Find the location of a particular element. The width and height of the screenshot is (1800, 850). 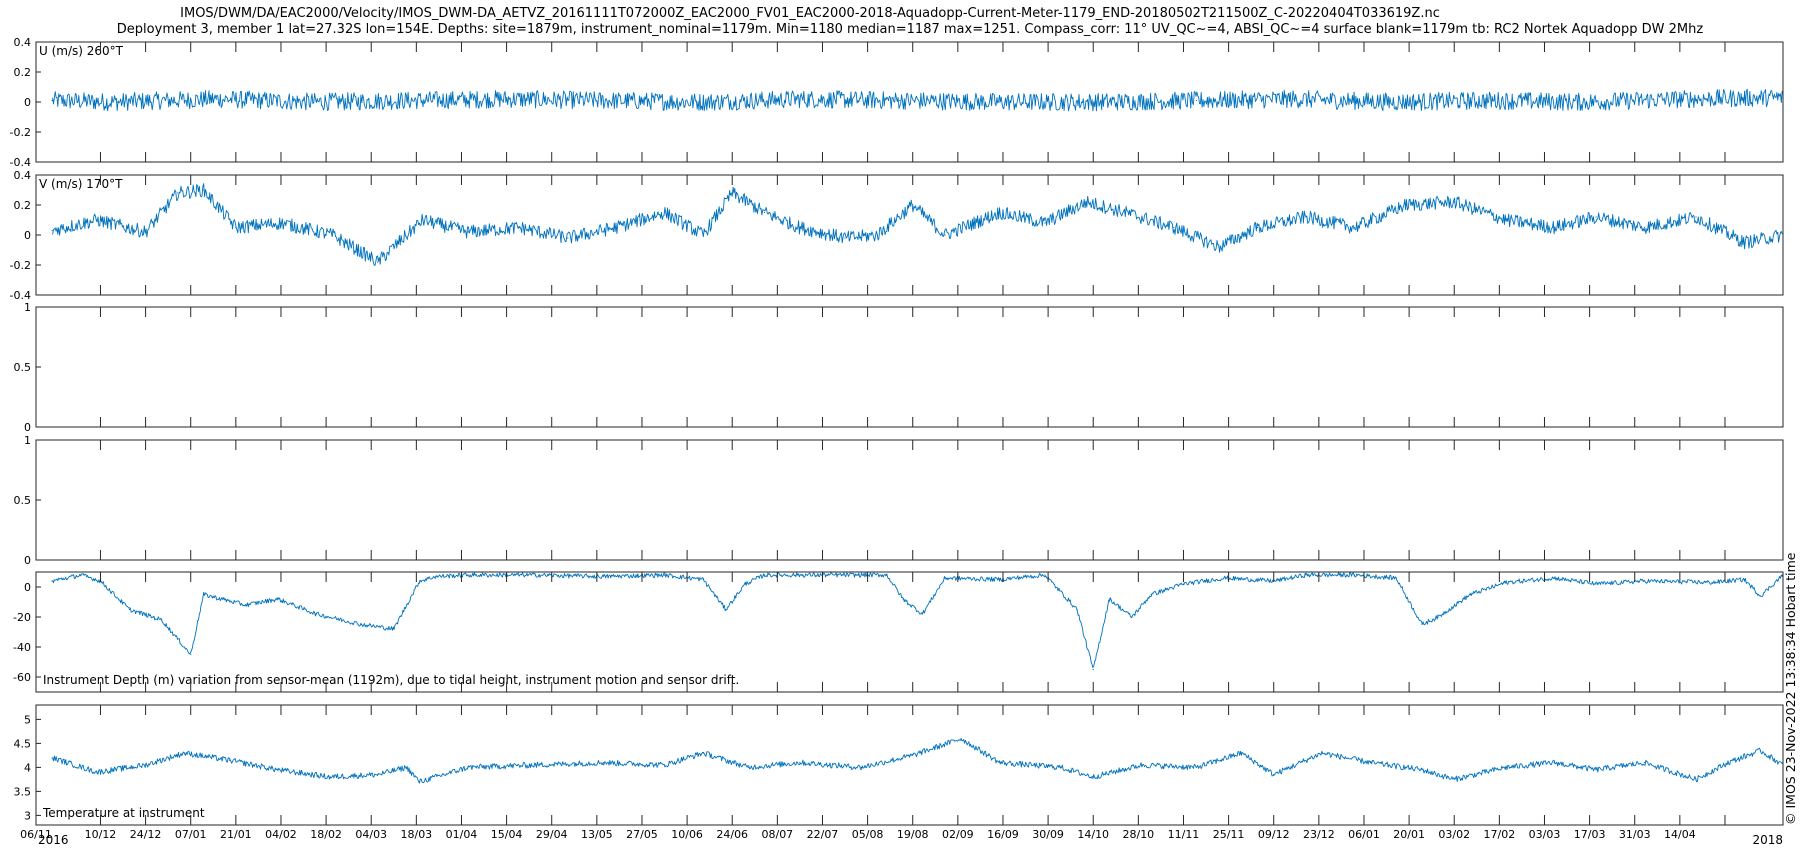

y-tick-label: 0.2 is located at coordinates (23, 205).